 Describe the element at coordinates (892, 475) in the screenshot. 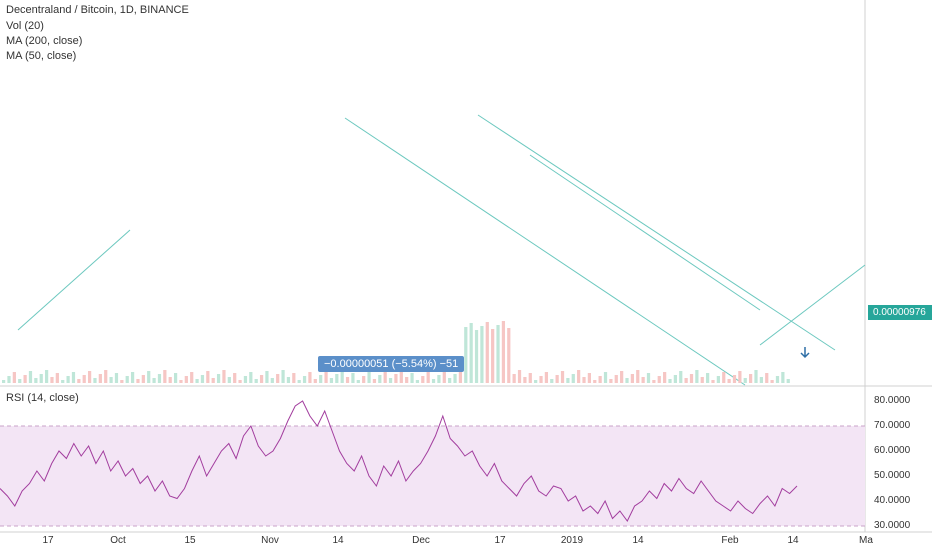

I see `rsi-tick-label: 50.0000` at that location.